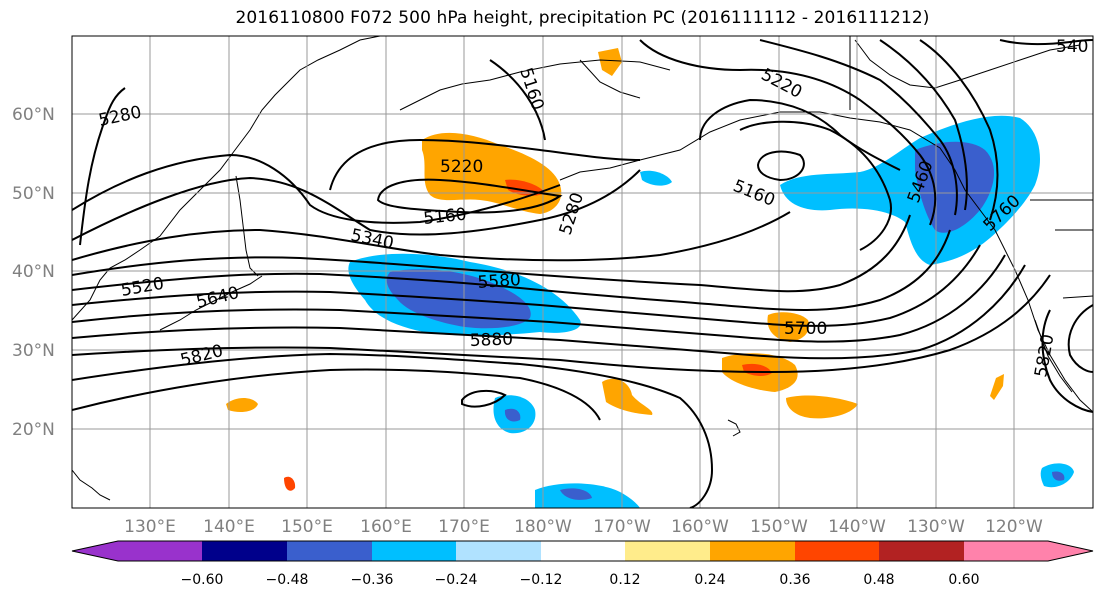  What do you see at coordinates (805, 329) in the screenshot?
I see `contour-label: 5700` at bounding box center [805, 329].